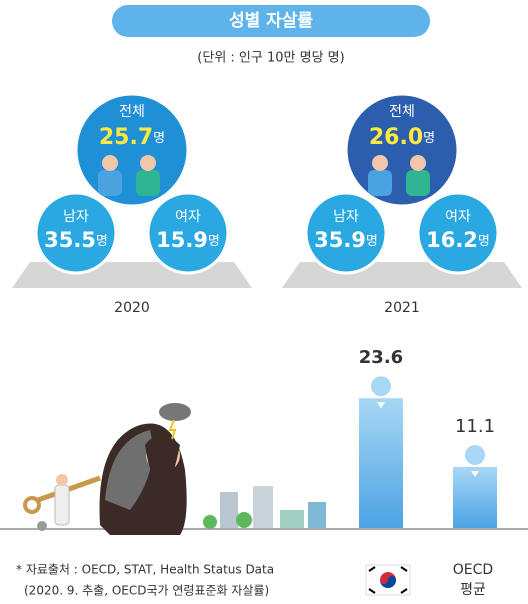 Image resolution: width=528 pixels, height=604 pixels. What do you see at coordinates (146, 591) in the screenshot?
I see `source-line: (2020. 9. 추출, OECD국가 연령표준화 자살률)` at bounding box center [146, 591].